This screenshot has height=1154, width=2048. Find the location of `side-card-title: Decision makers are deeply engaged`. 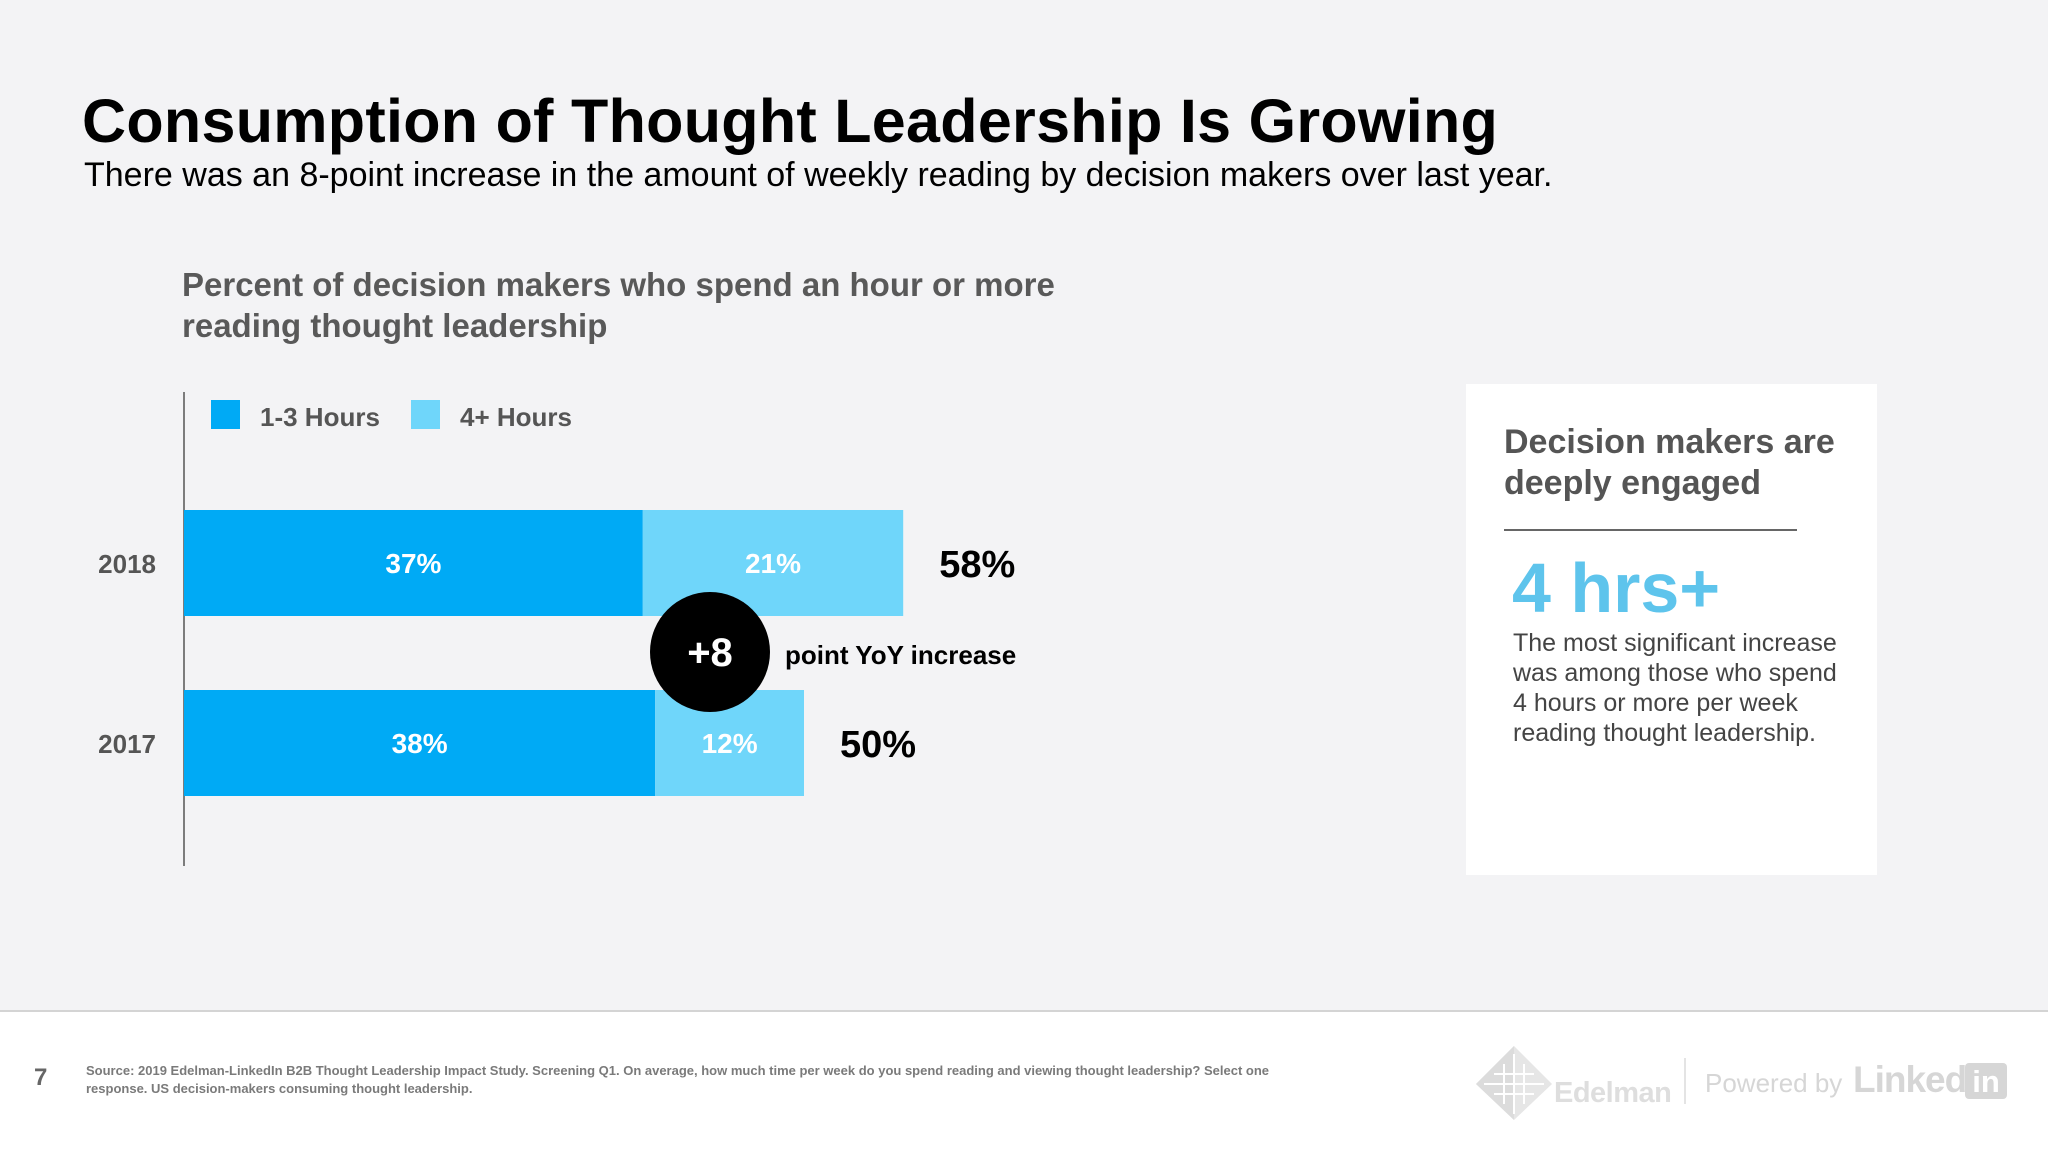

side-card-title: Decision makers are deeply engaged is located at coordinates (1669, 462).